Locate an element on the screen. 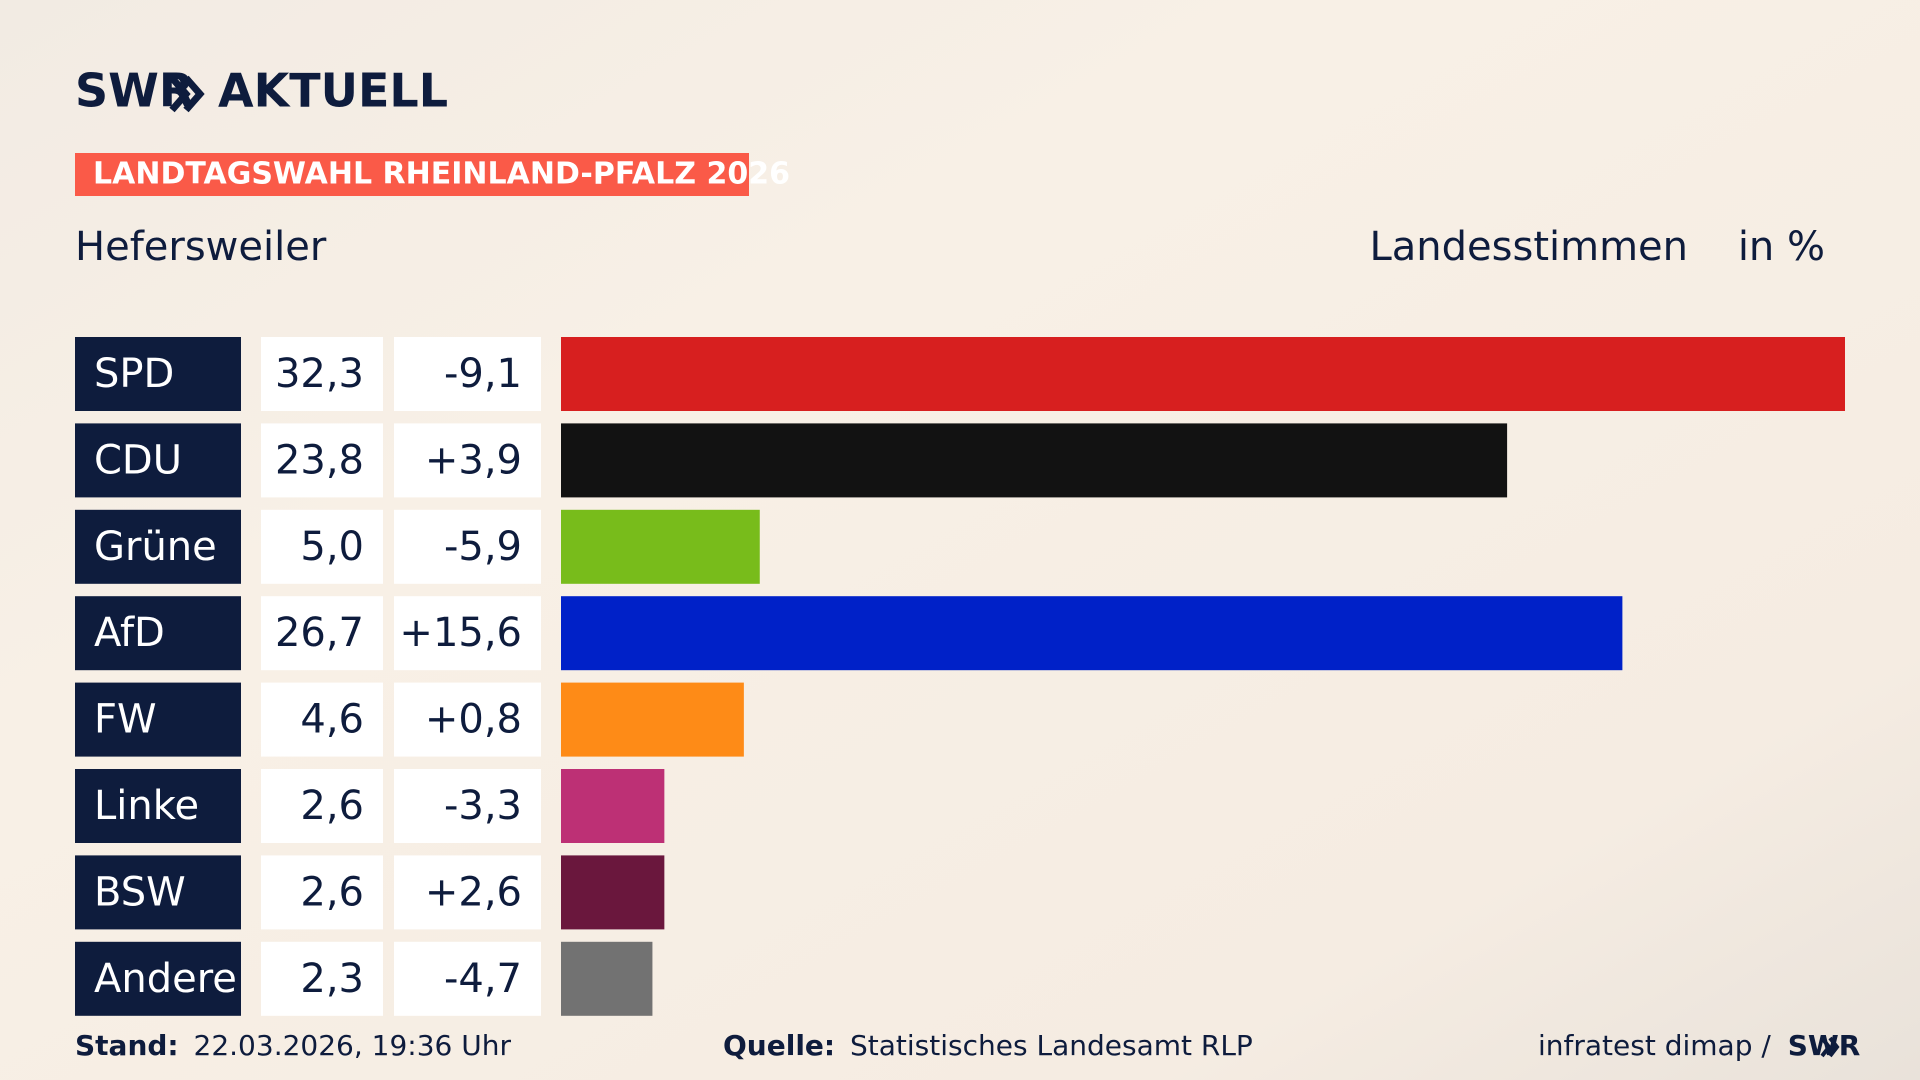 The width and height of the screenshot is (1920, 1080). measure: Landesstimmen is located at coordinates (1528, 247).